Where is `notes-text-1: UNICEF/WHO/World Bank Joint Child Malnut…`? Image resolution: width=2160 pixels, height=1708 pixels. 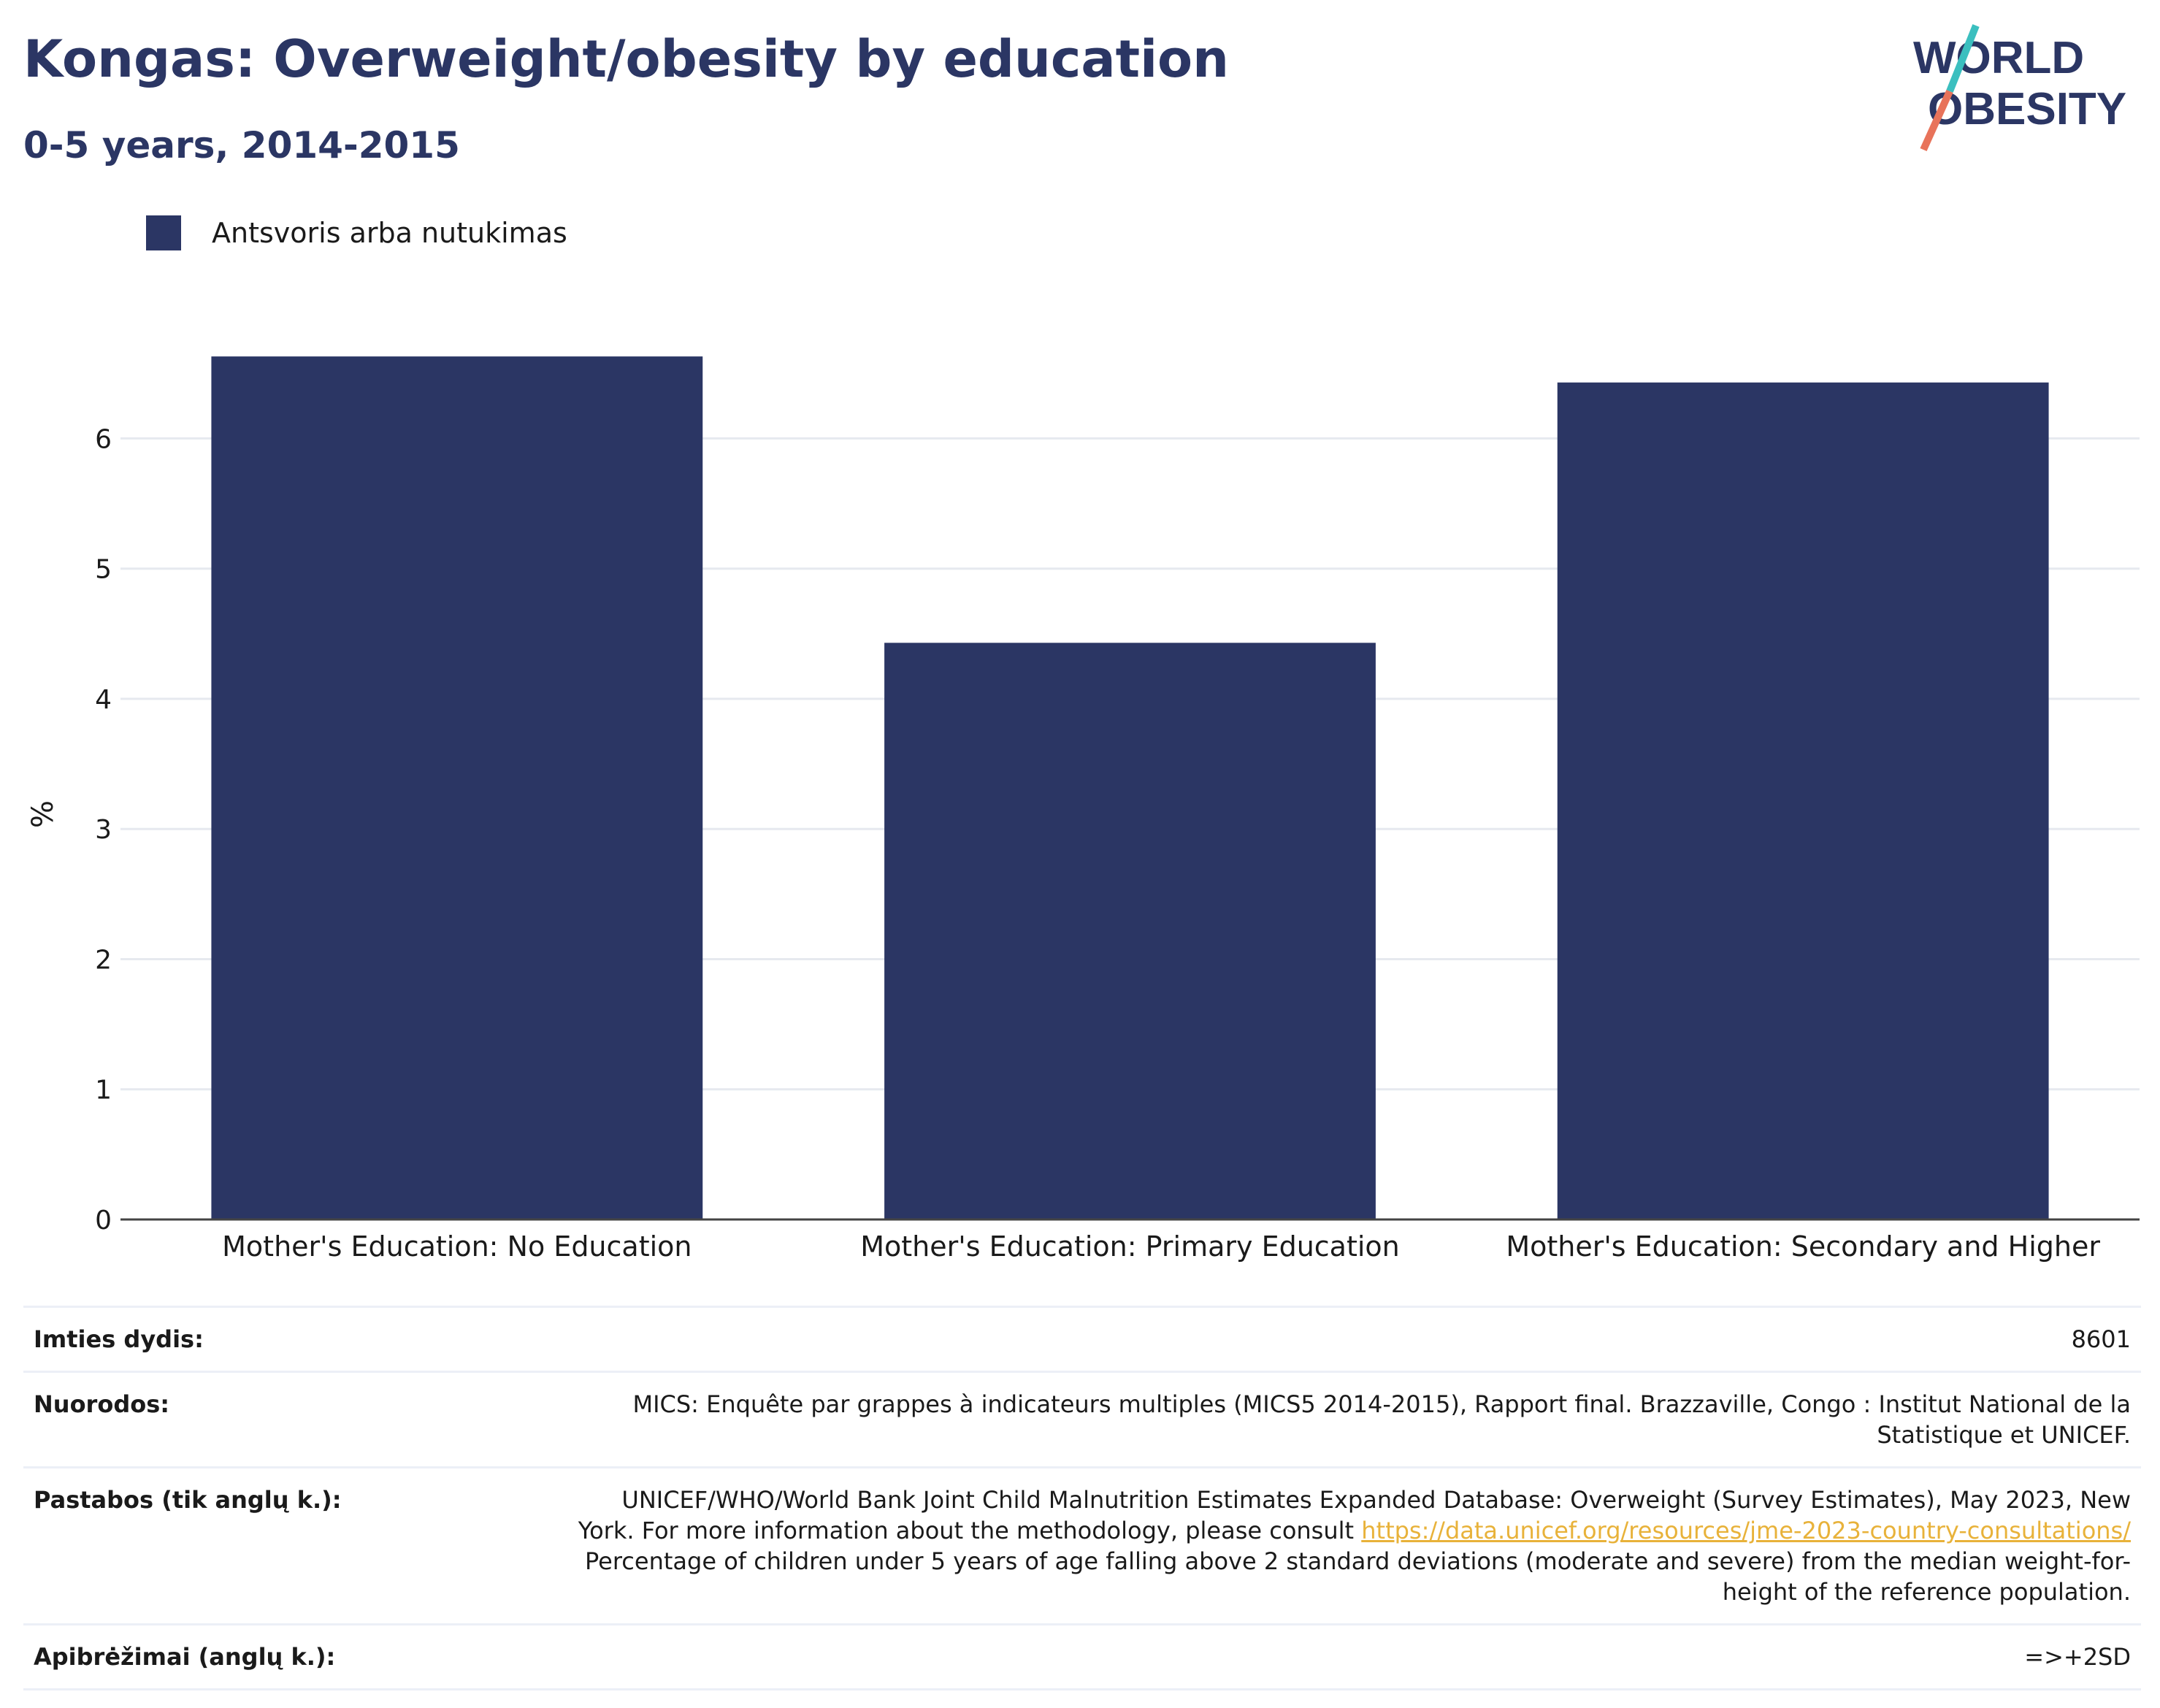
notes-text-1: UNICEF/WHO/World Bank Joint Child Malnut… is located at coordinates (1354, 1515).